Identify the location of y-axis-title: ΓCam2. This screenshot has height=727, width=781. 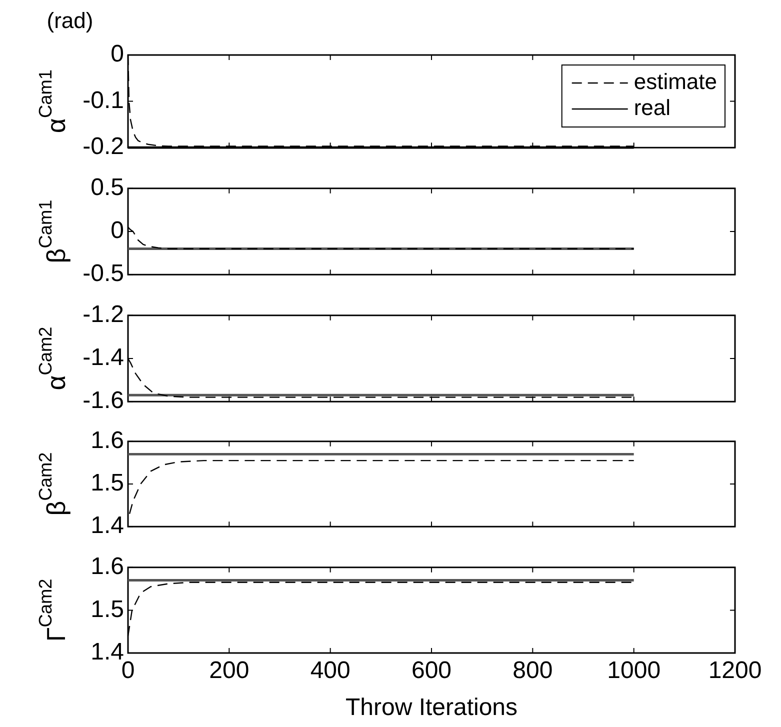
(53, 610).